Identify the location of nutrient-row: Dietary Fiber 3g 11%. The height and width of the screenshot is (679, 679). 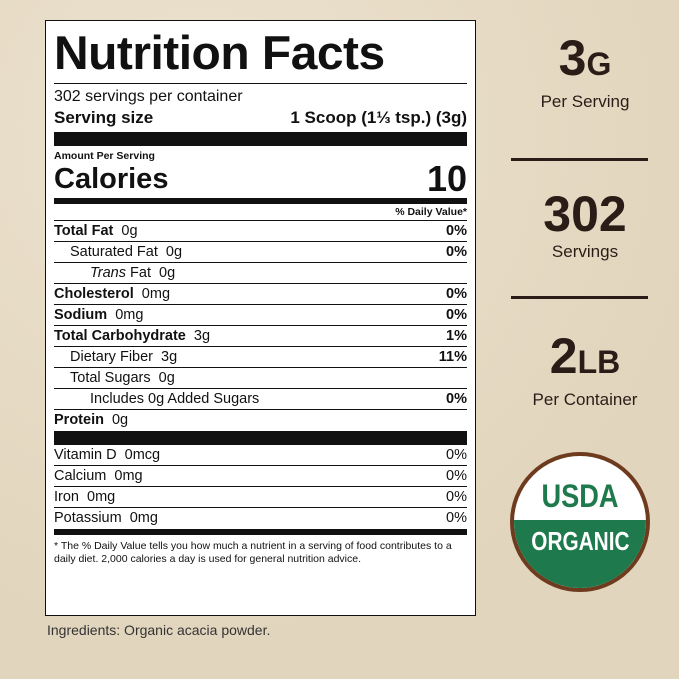
(260, 357).